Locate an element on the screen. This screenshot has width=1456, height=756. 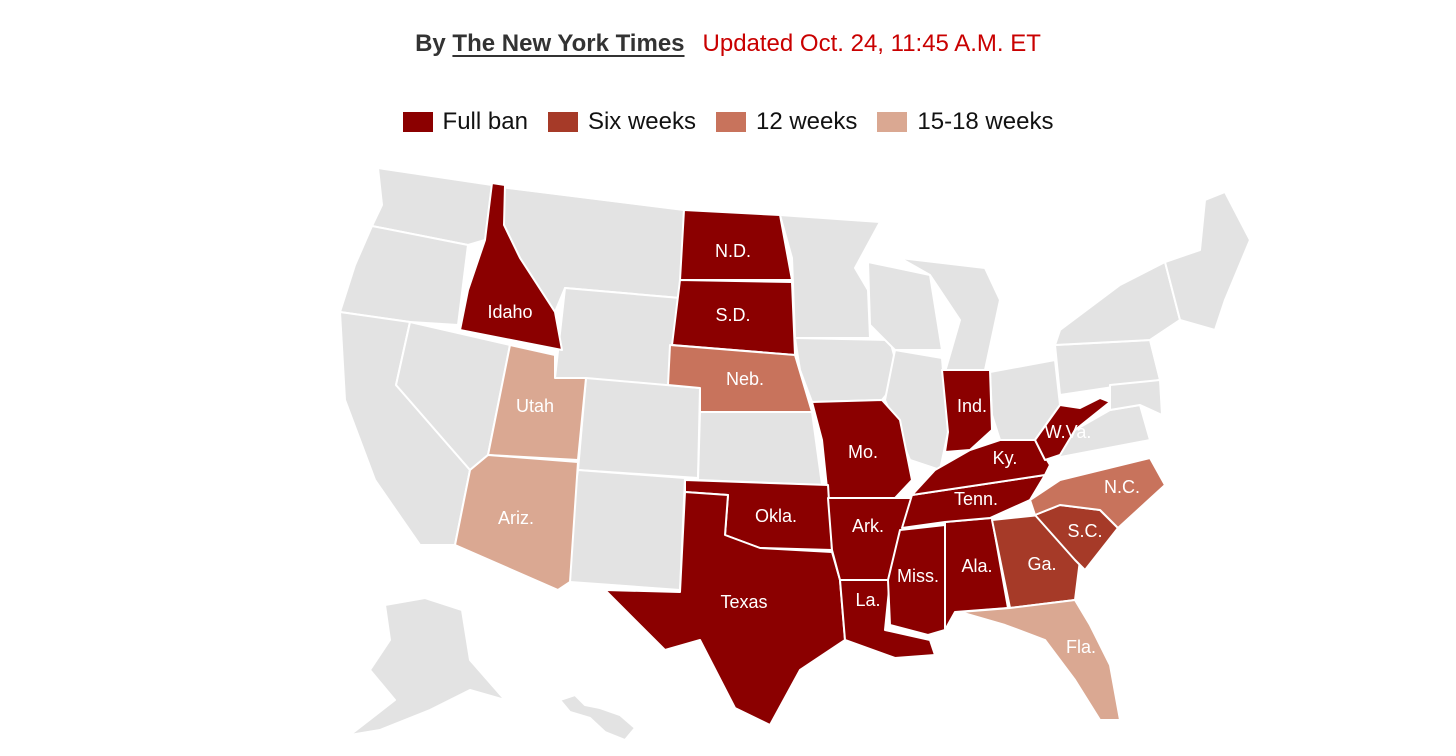
legend-swatch-full-ban is located at coordinates (417, 122).